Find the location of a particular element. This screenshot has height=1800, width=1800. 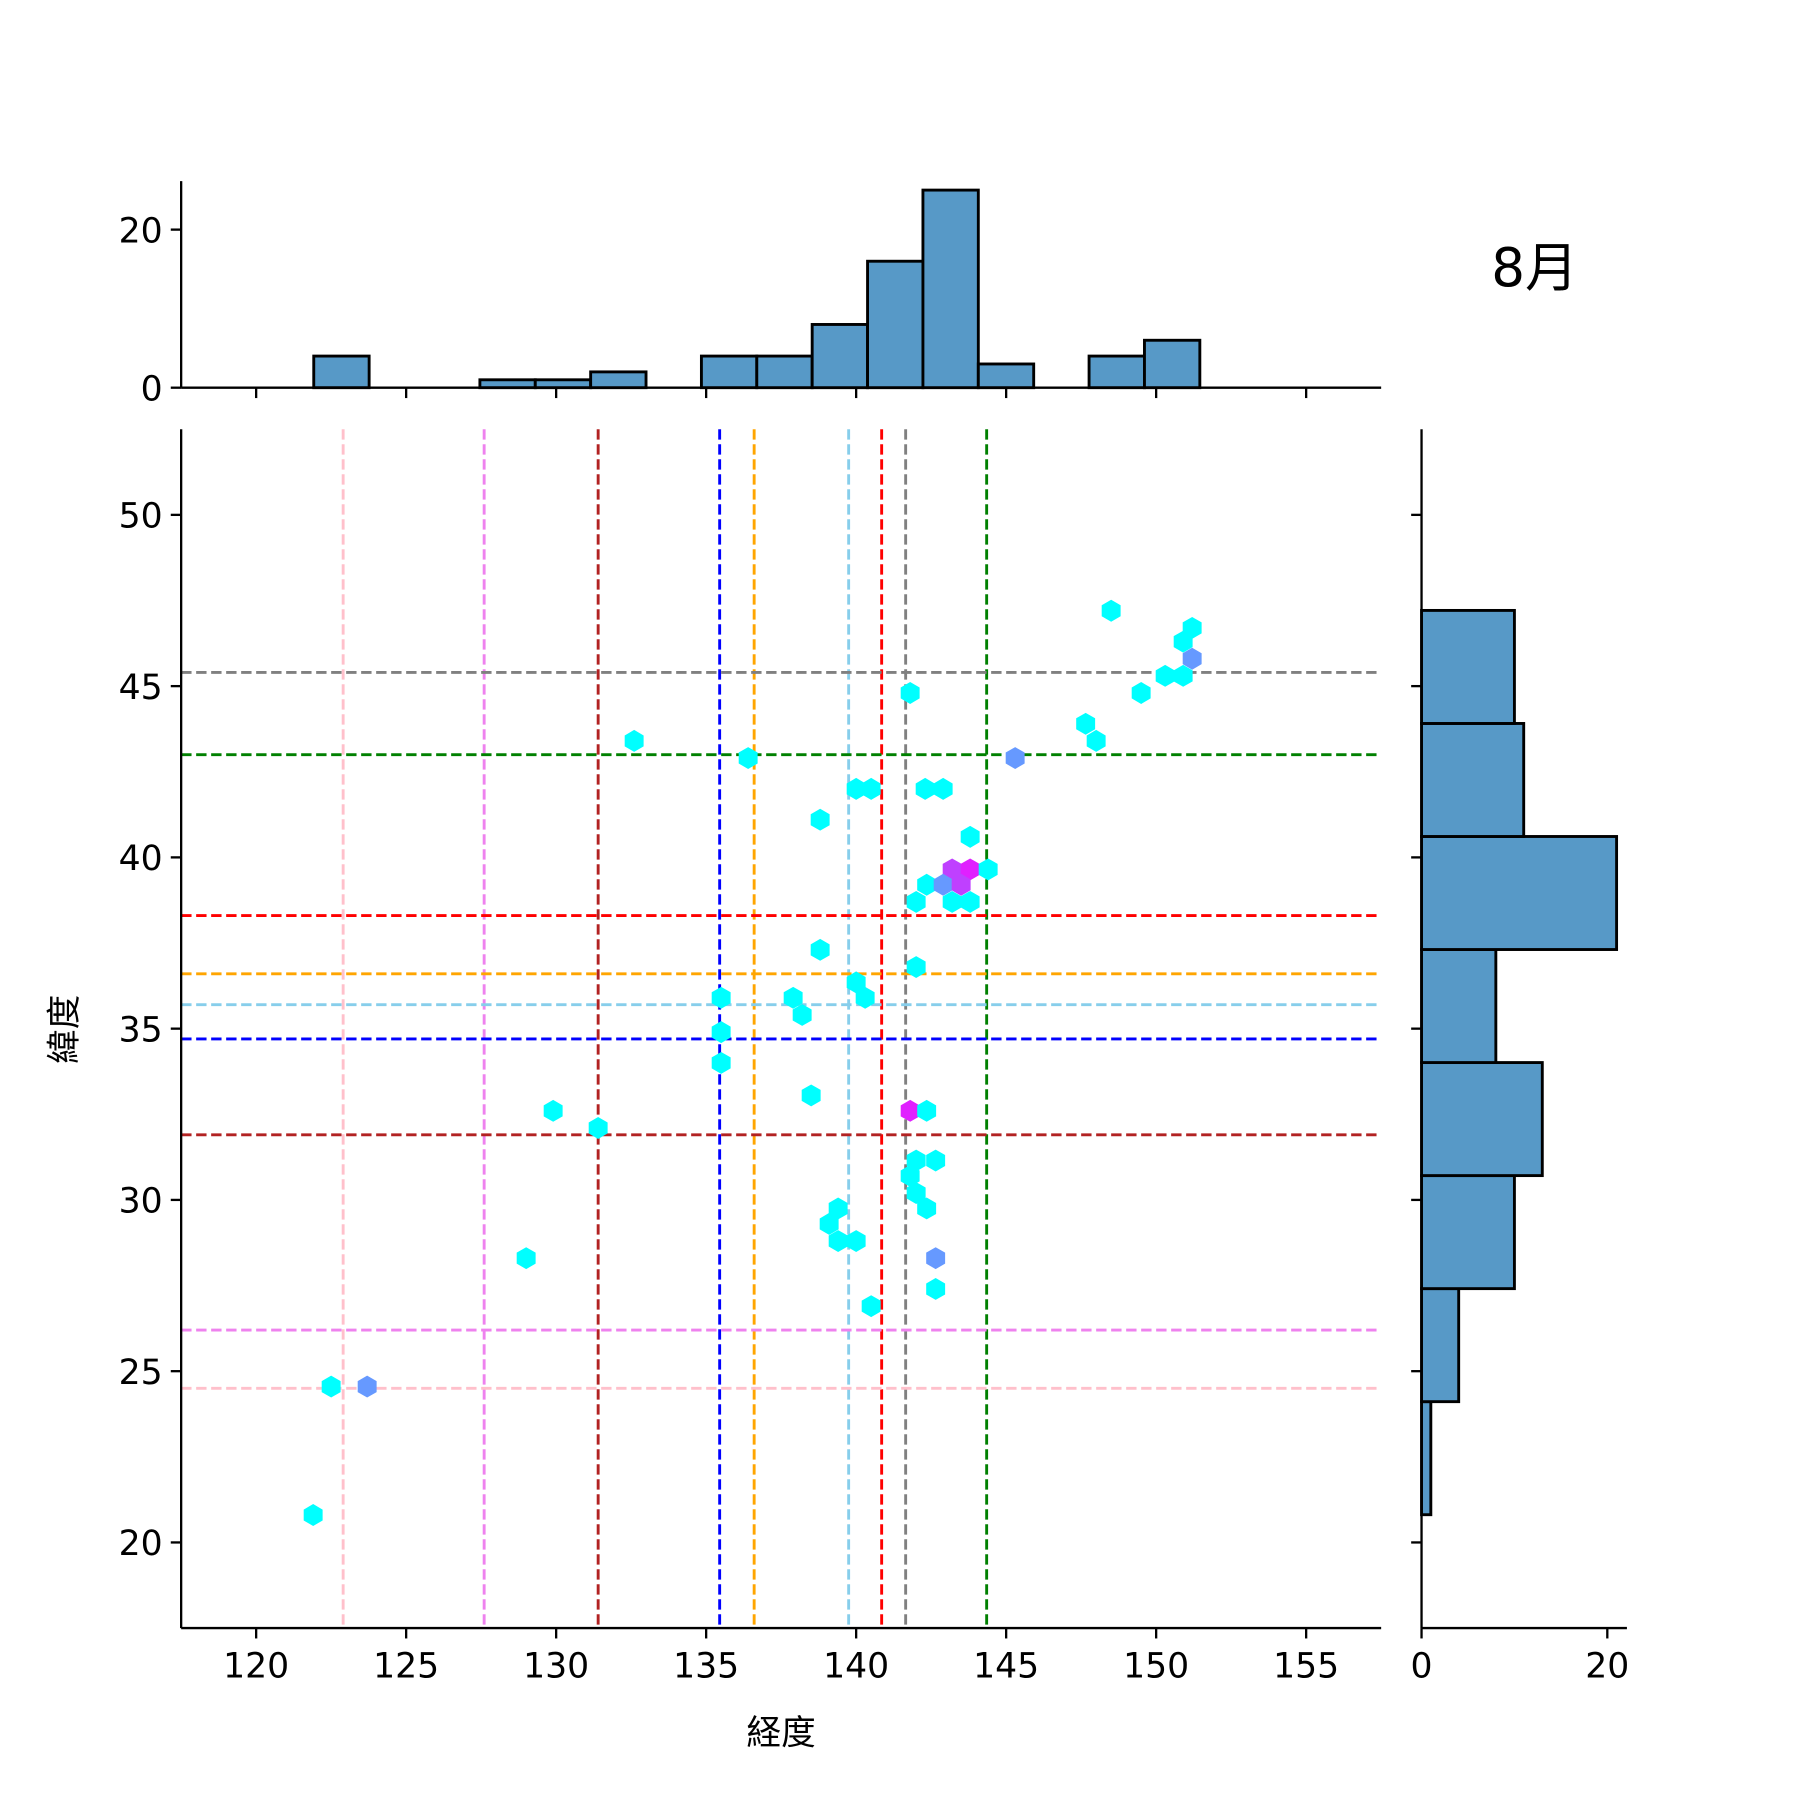

right-hist-x-tick-label: 20 is located at coordinates (1607, 1667).